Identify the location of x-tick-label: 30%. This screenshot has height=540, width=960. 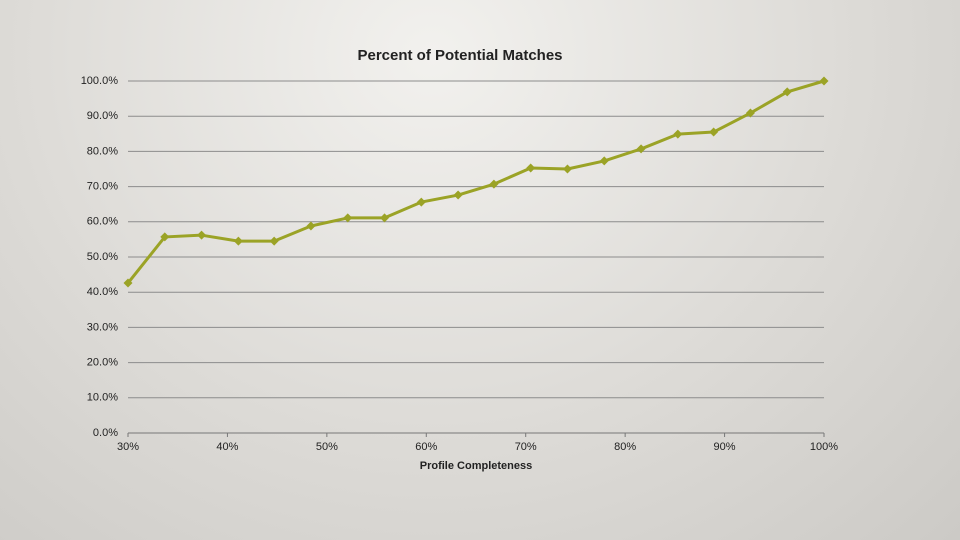
(128, 447).